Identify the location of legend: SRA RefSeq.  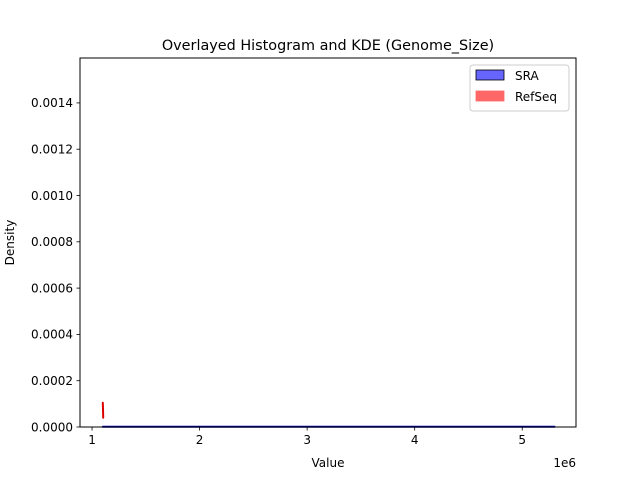
(519, 88).